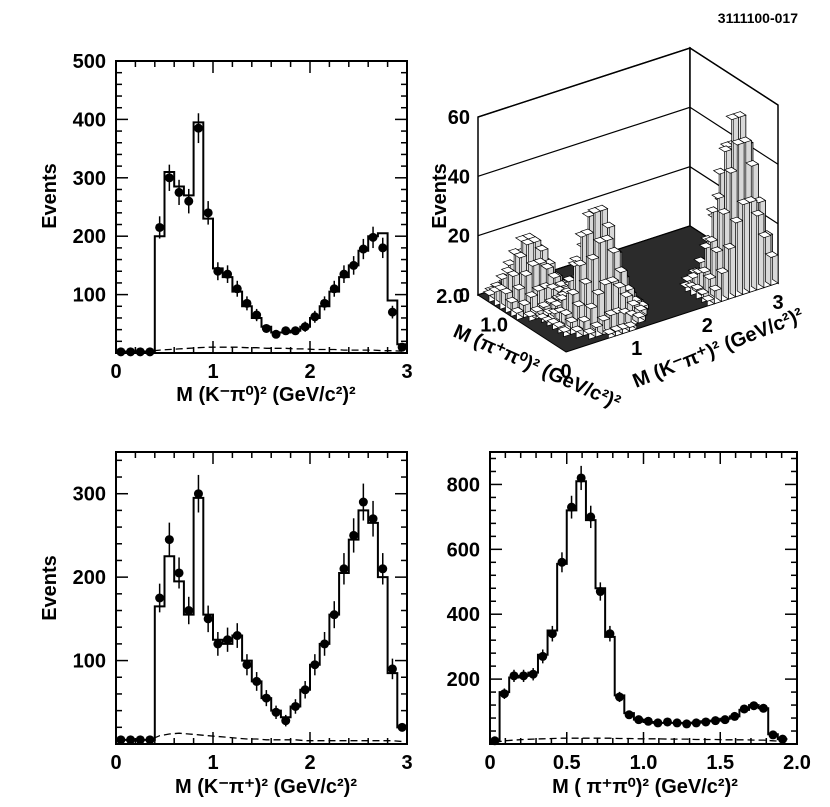 The image size is (830, 807). What do you see at coordinates (89, 578) in the screenshot?
I see `y-tick-label: 200` at bounding box center [89, 578].